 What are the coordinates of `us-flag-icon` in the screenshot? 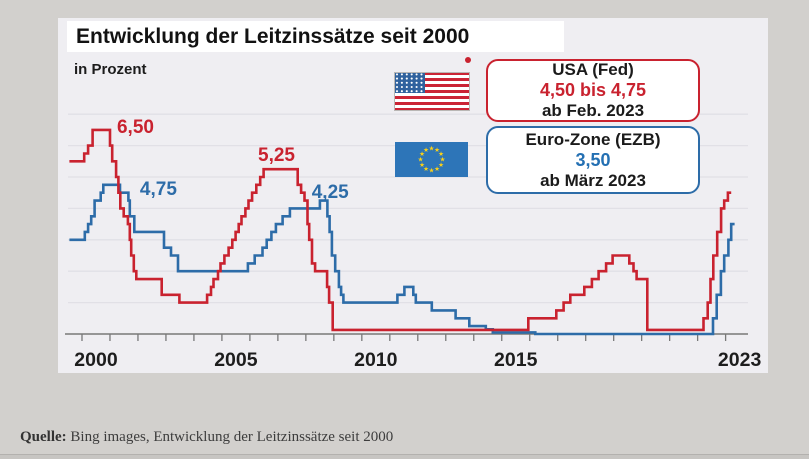 It's located at (432, 91).